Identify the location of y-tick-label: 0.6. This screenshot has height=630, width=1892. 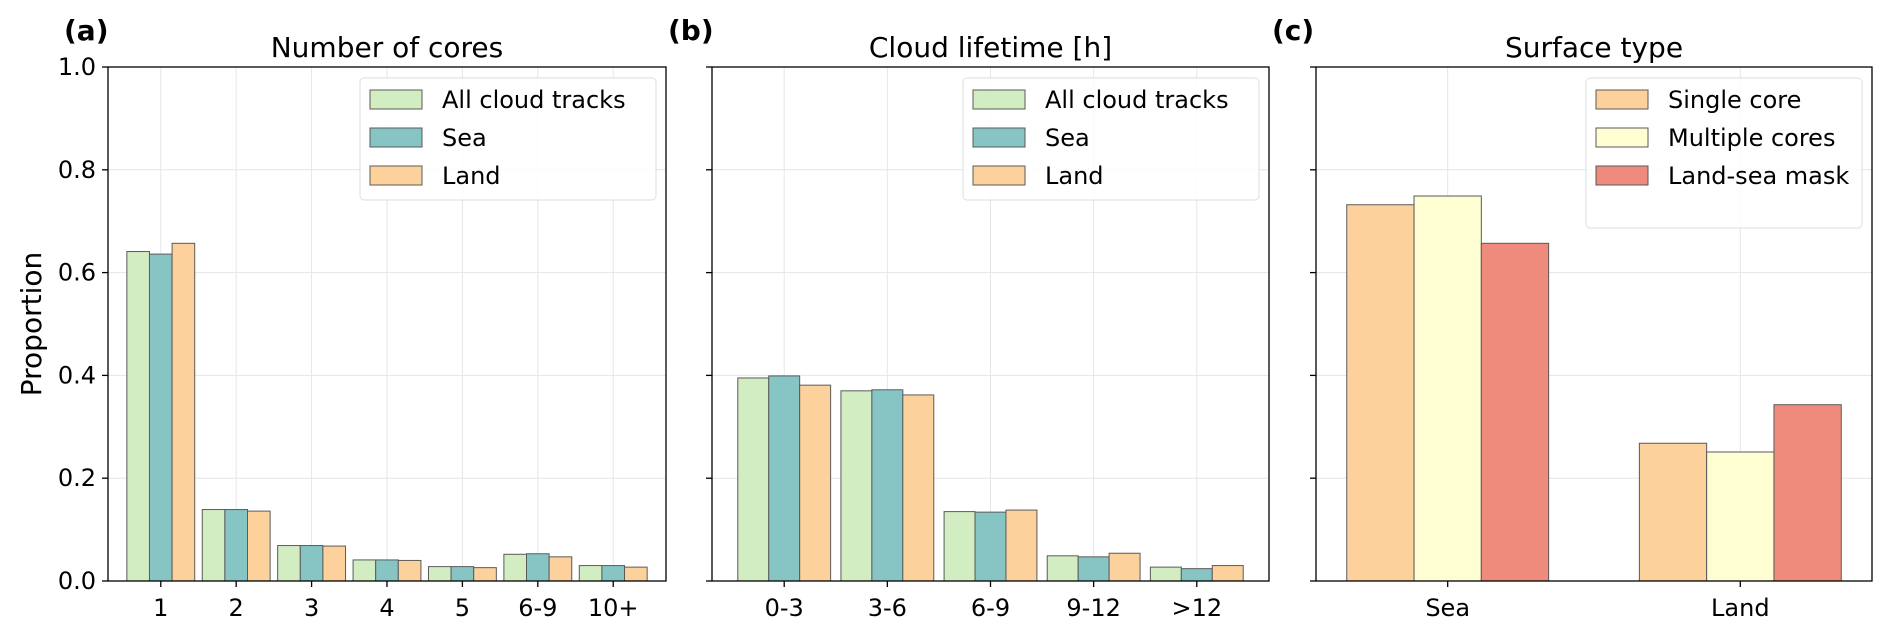
(77, 273).